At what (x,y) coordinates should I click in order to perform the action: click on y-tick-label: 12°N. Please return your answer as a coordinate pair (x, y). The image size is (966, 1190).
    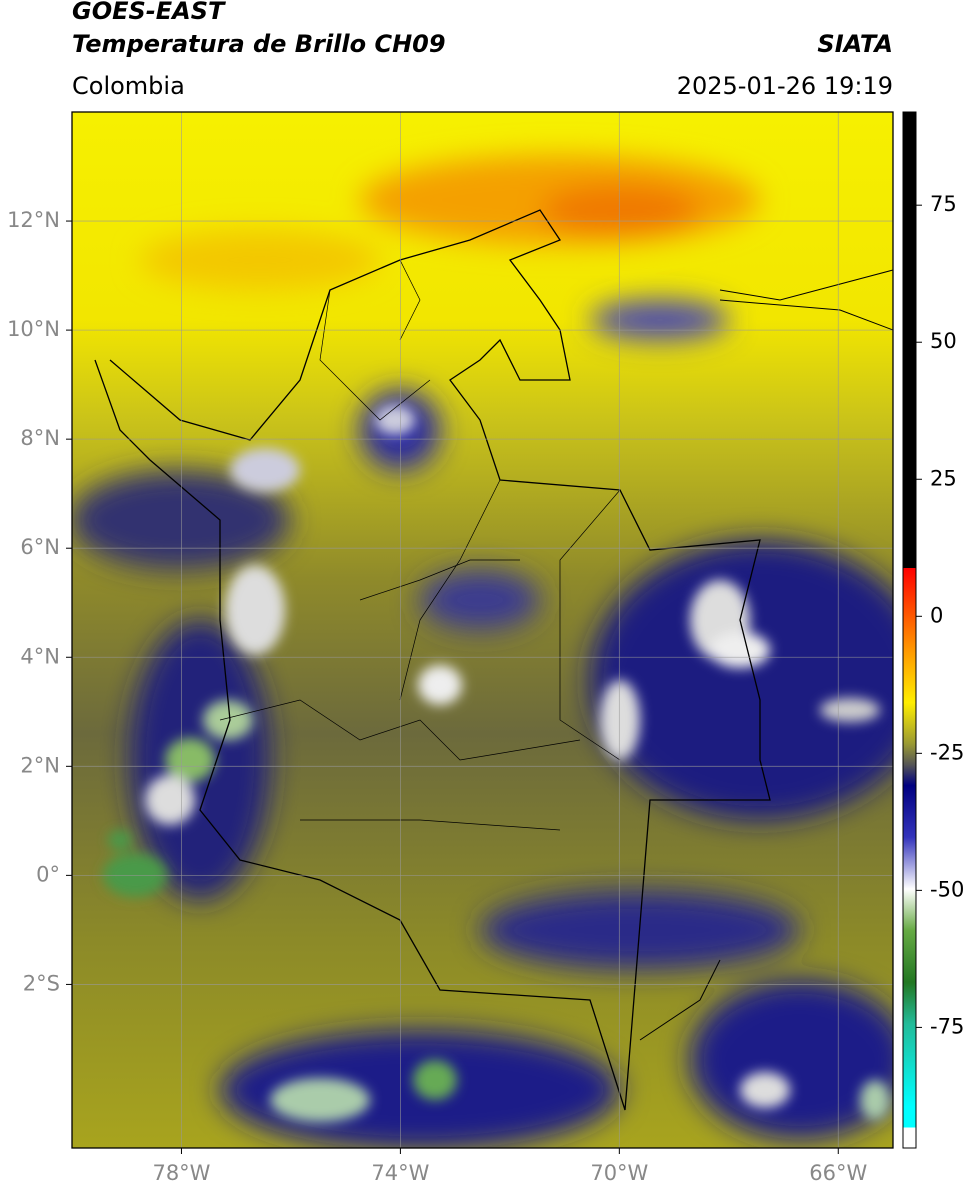
    Looking at the image, I should click on (33, 220).